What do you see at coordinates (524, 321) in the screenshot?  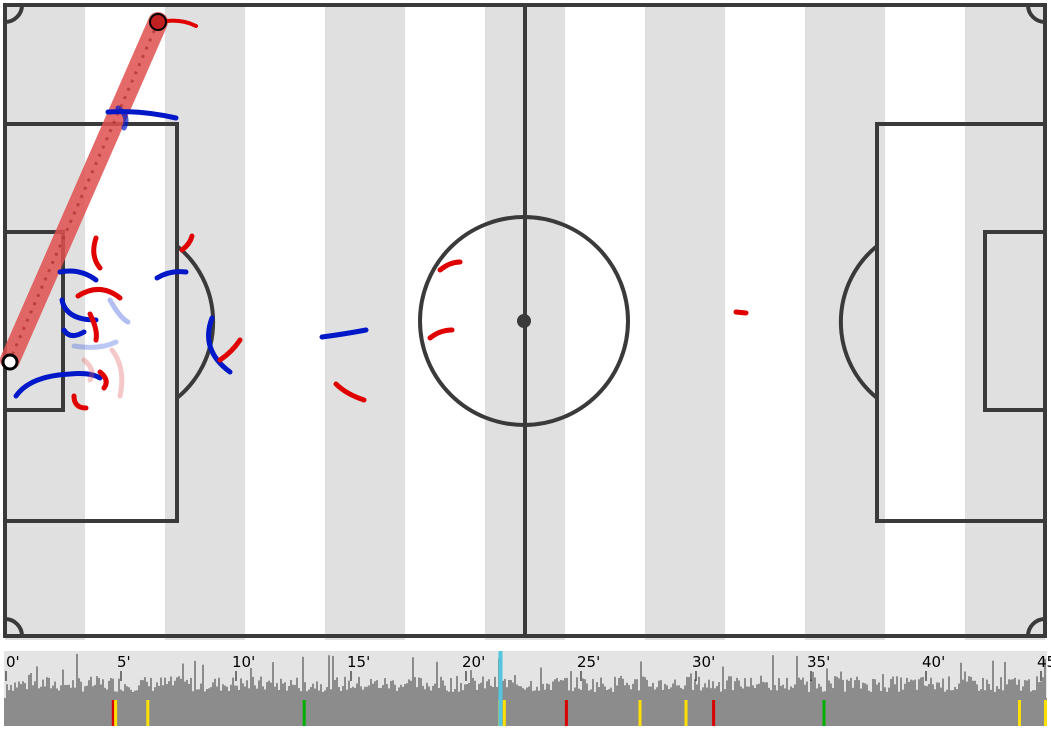 I see `center-spot` at bounding box center [524, 321].